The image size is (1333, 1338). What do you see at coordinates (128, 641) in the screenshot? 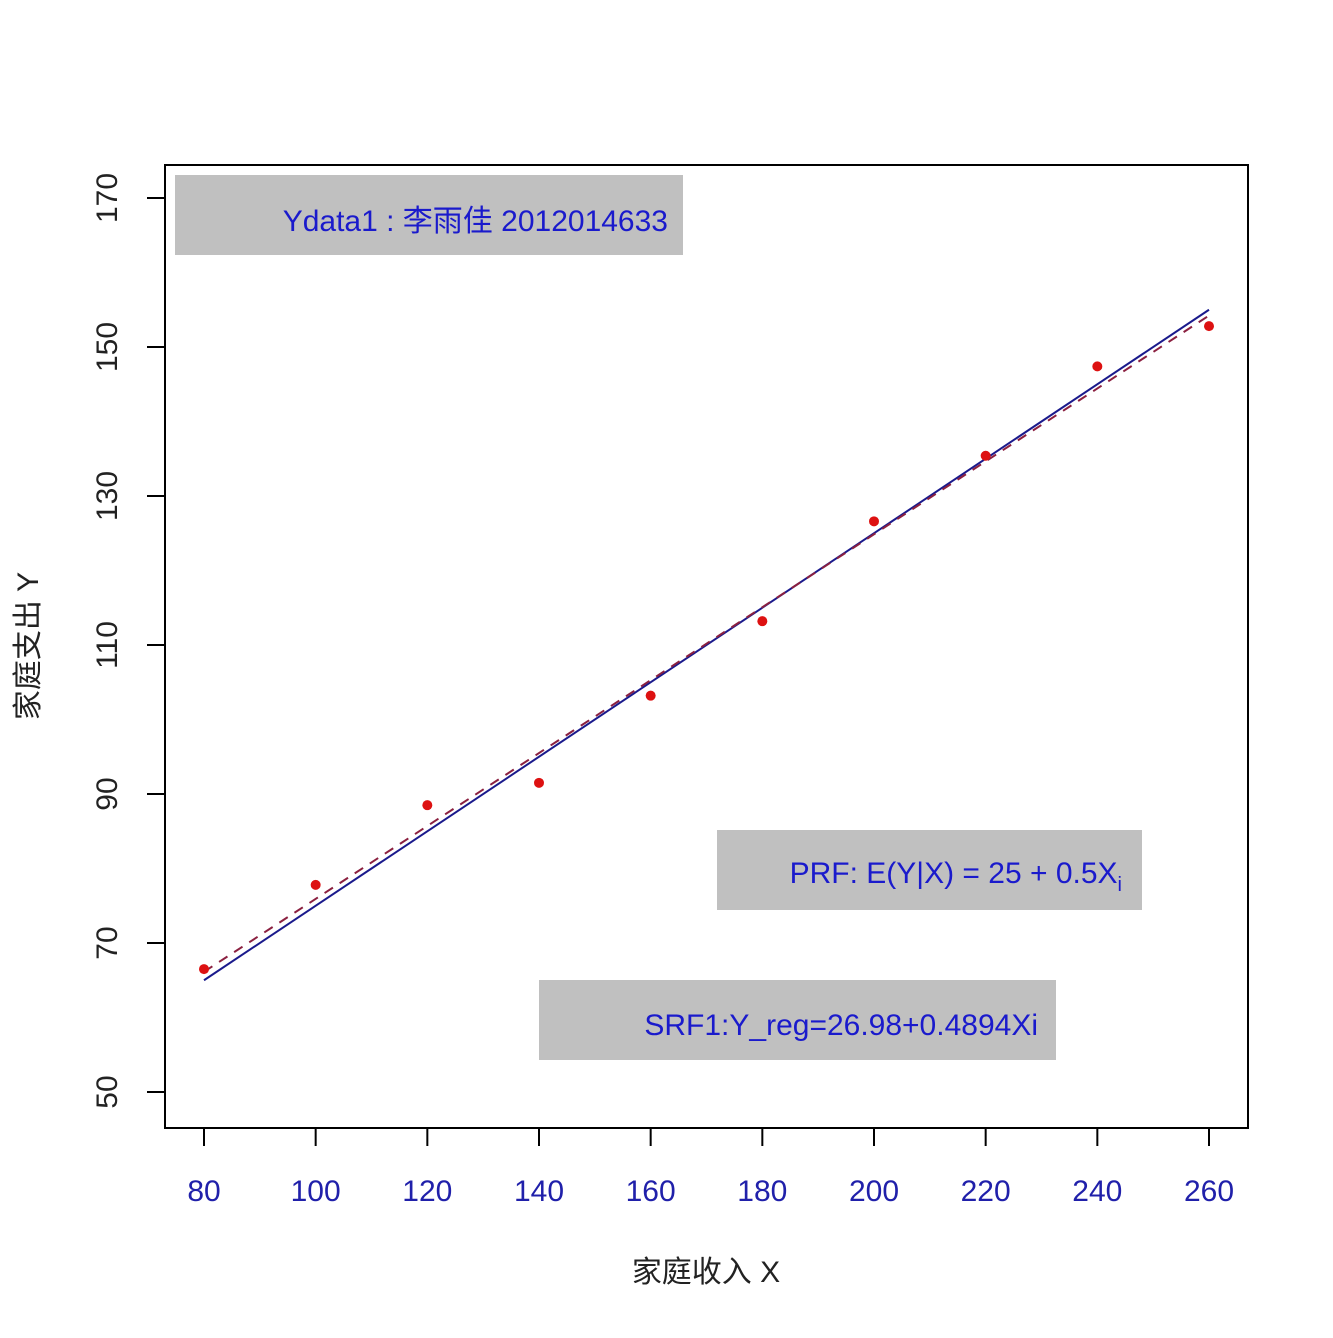
I see `y-axis: 50 70 90 110 130 150 170` at bounding box center [128, 641].